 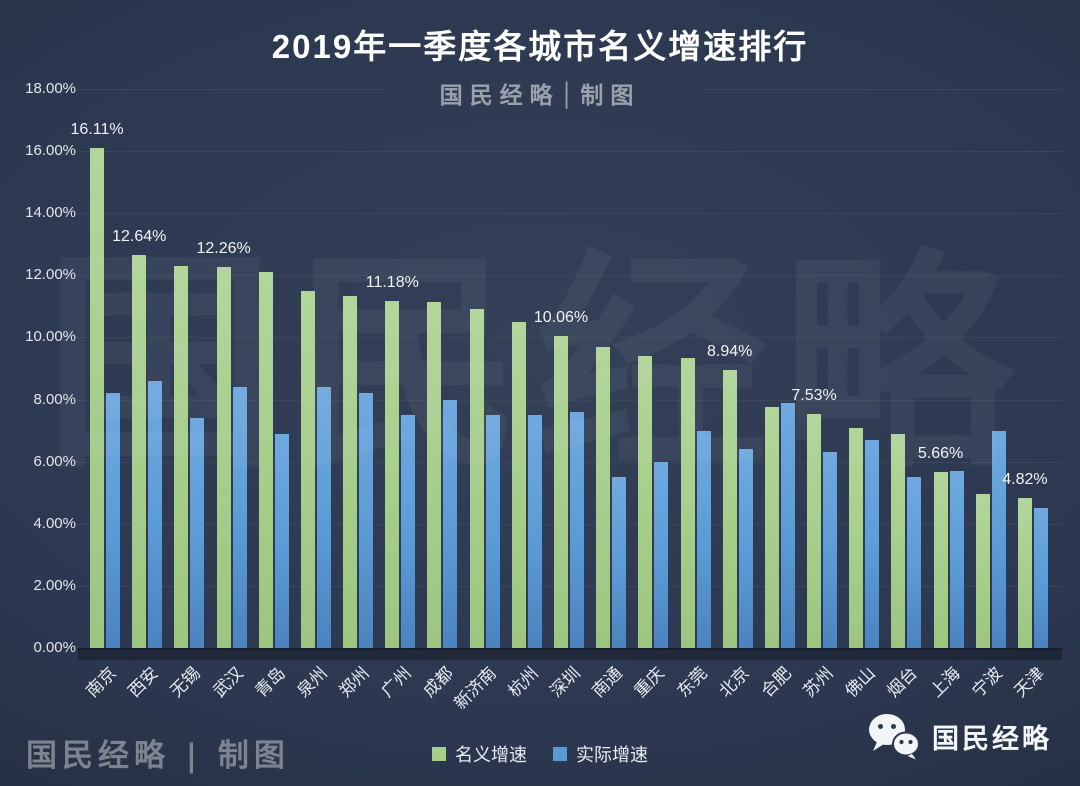 I want to click on bar-value-label: 12.26%, so click(x=223, y=249).